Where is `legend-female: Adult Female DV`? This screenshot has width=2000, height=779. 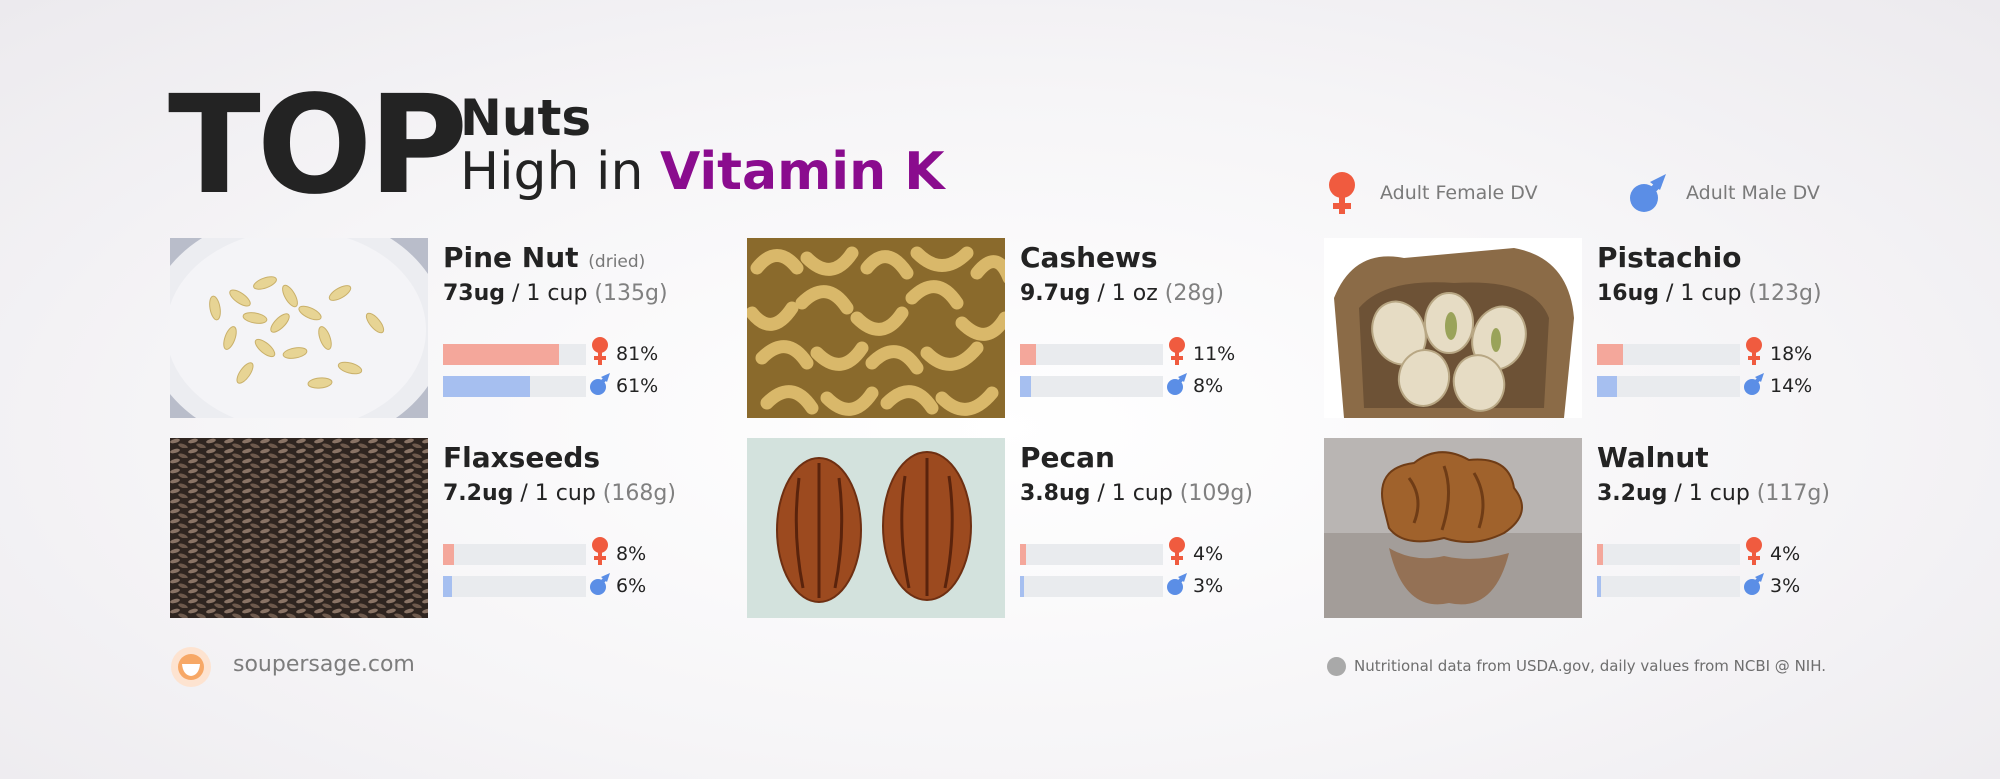
legend-female: Adult Female DV is located at coordinates (1430, 193).